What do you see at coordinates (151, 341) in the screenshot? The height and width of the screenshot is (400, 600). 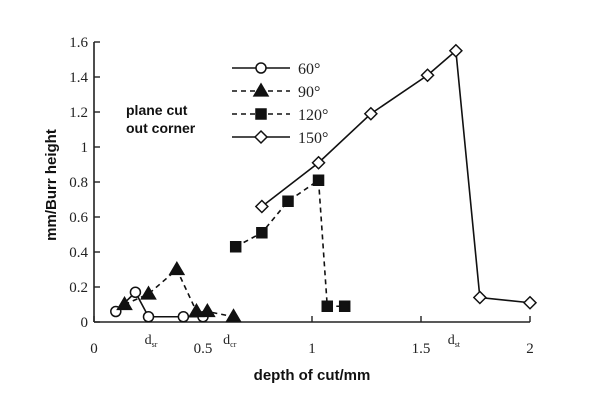 I see `critical-depth-label: dsr` at bounding box center [151, 341].